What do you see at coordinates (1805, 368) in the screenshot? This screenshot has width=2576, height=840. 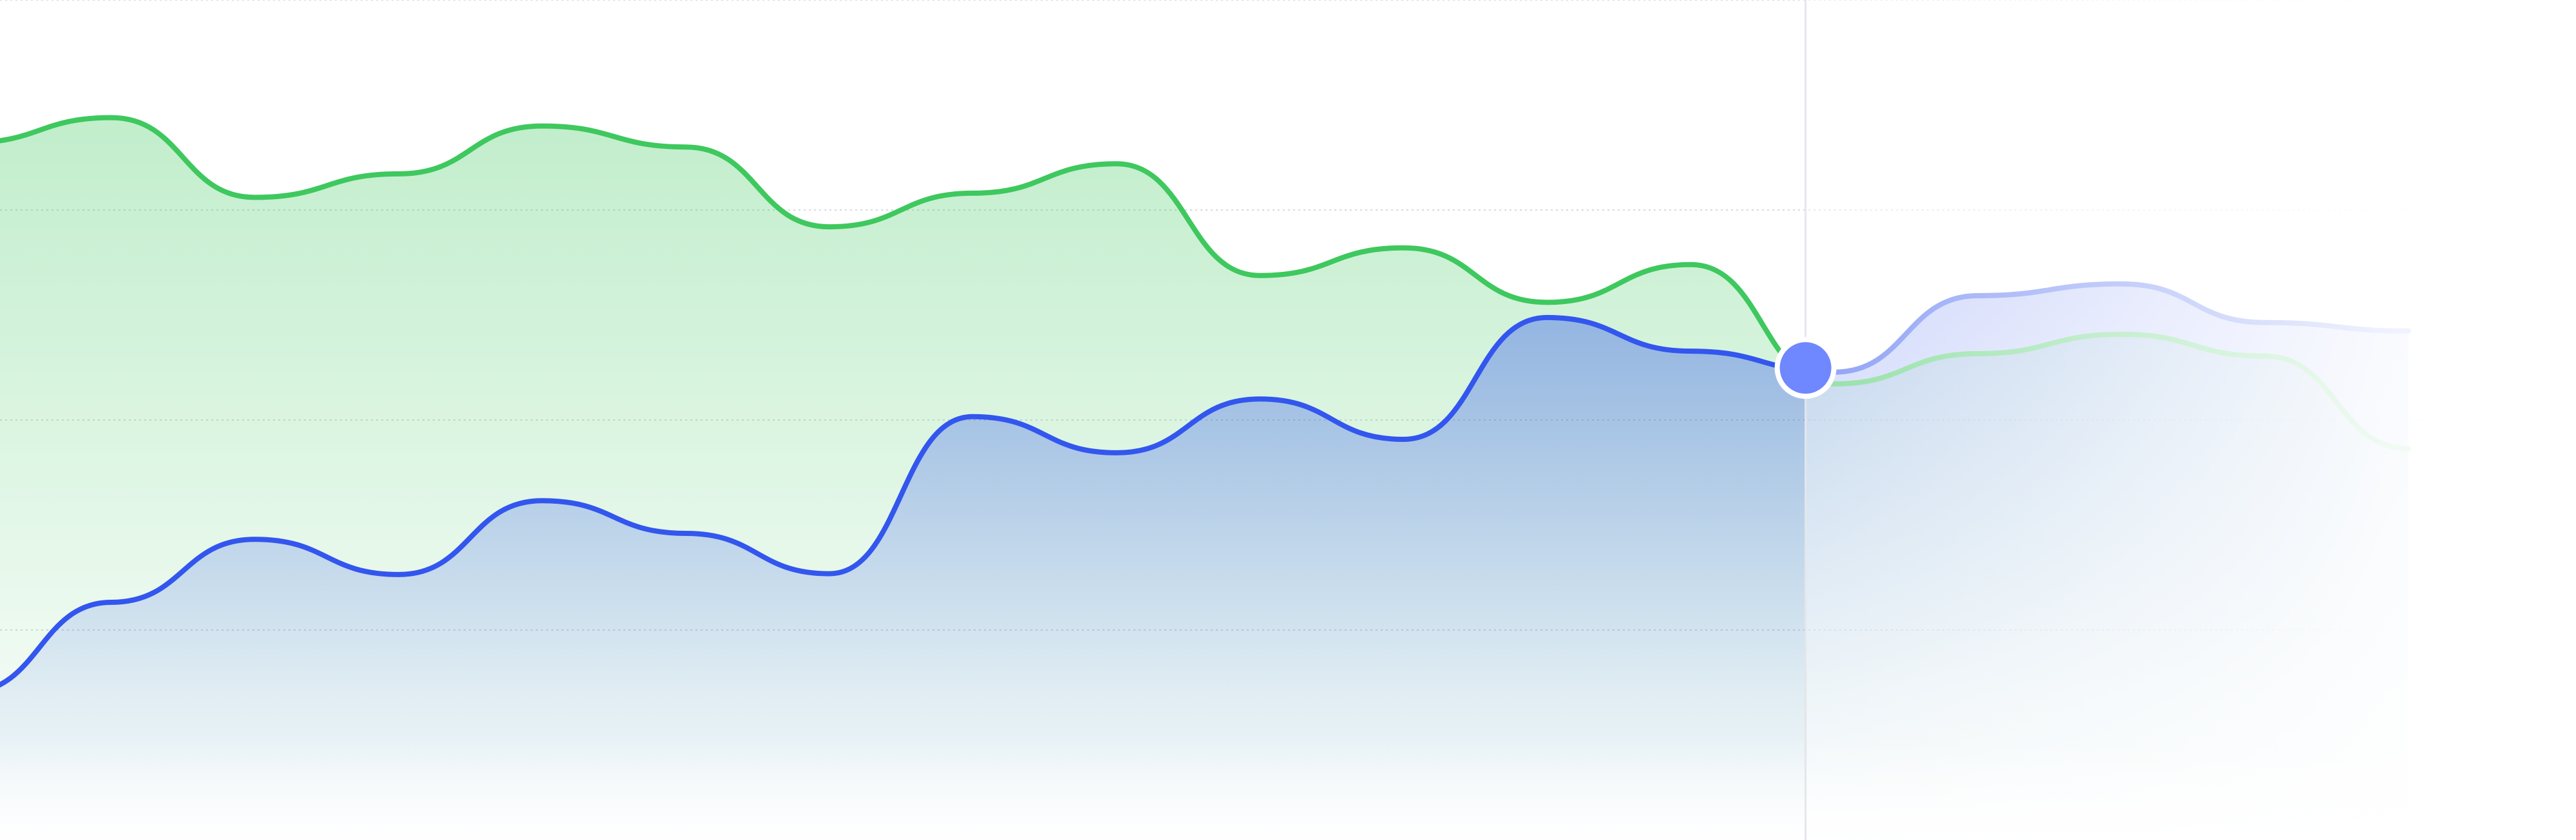 I see `hover-marker` at bounding box center [1805, 368].